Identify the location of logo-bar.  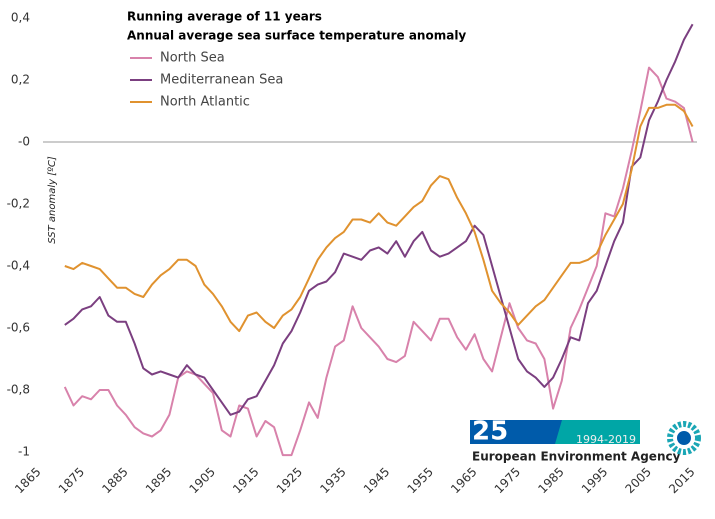
(516, 432).